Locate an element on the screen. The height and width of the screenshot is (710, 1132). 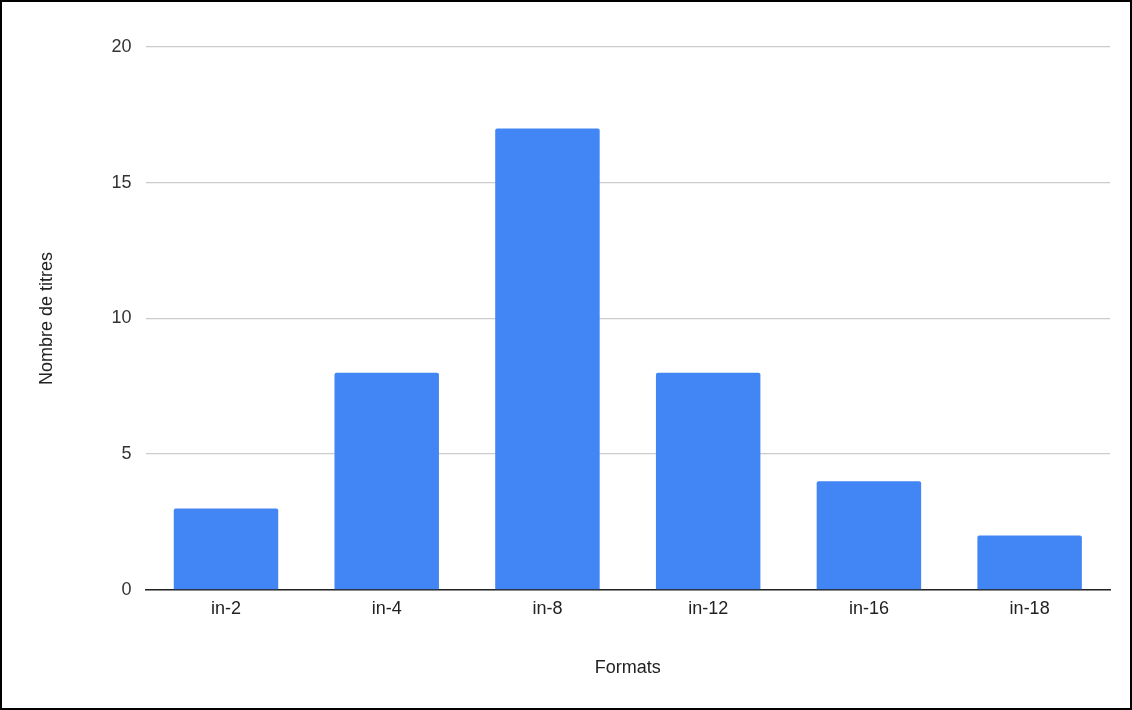
x-tick-label: in-16 is located at coordinates (868, 607).